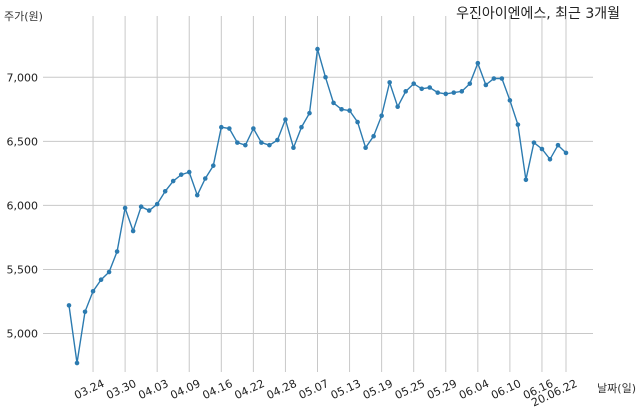  What do you see at coordinates (314, 389) in the screenshot?
I see `x-tick-label: 05.07` at bounding box center [314, 389].